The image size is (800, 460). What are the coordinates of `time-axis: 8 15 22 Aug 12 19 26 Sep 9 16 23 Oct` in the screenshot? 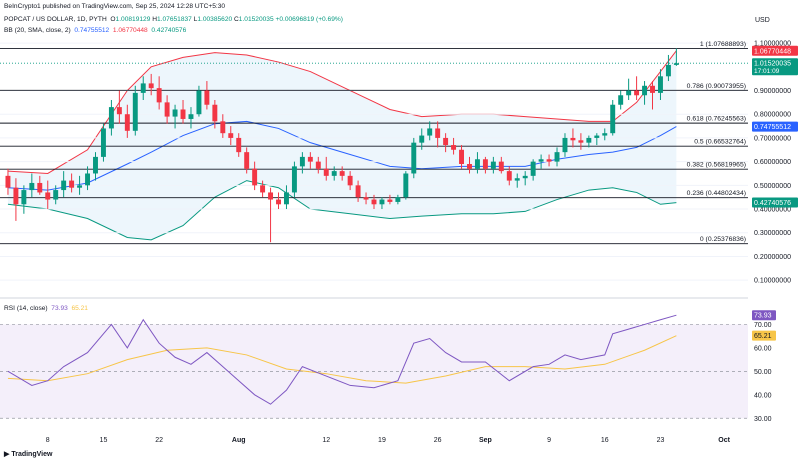 It's located at (388, 440).